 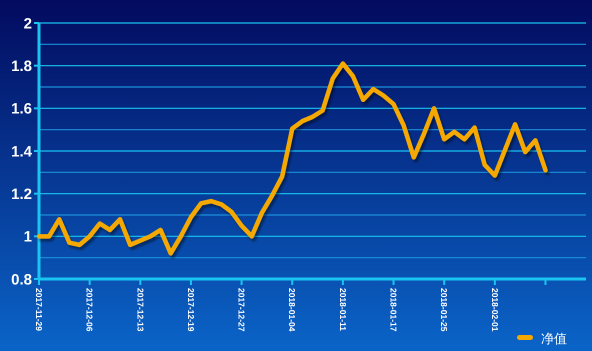 I want to click on x-tick-label: 2017-11-29, so click(x=39, y=310).